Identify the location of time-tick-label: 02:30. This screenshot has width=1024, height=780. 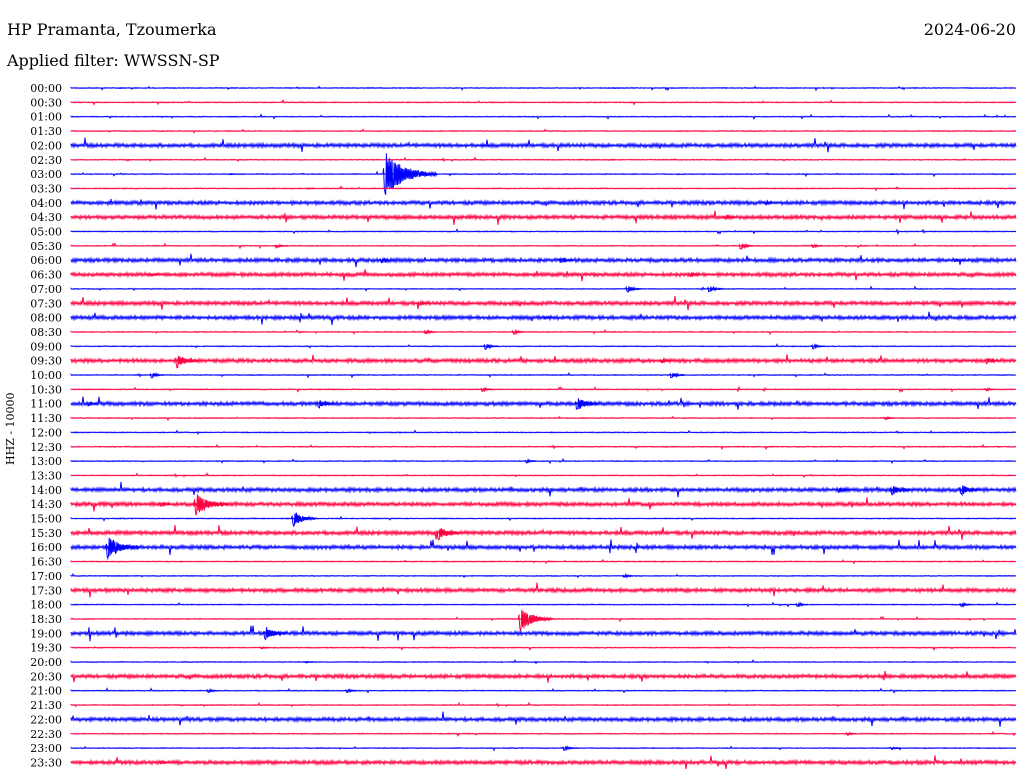
(46, 160).